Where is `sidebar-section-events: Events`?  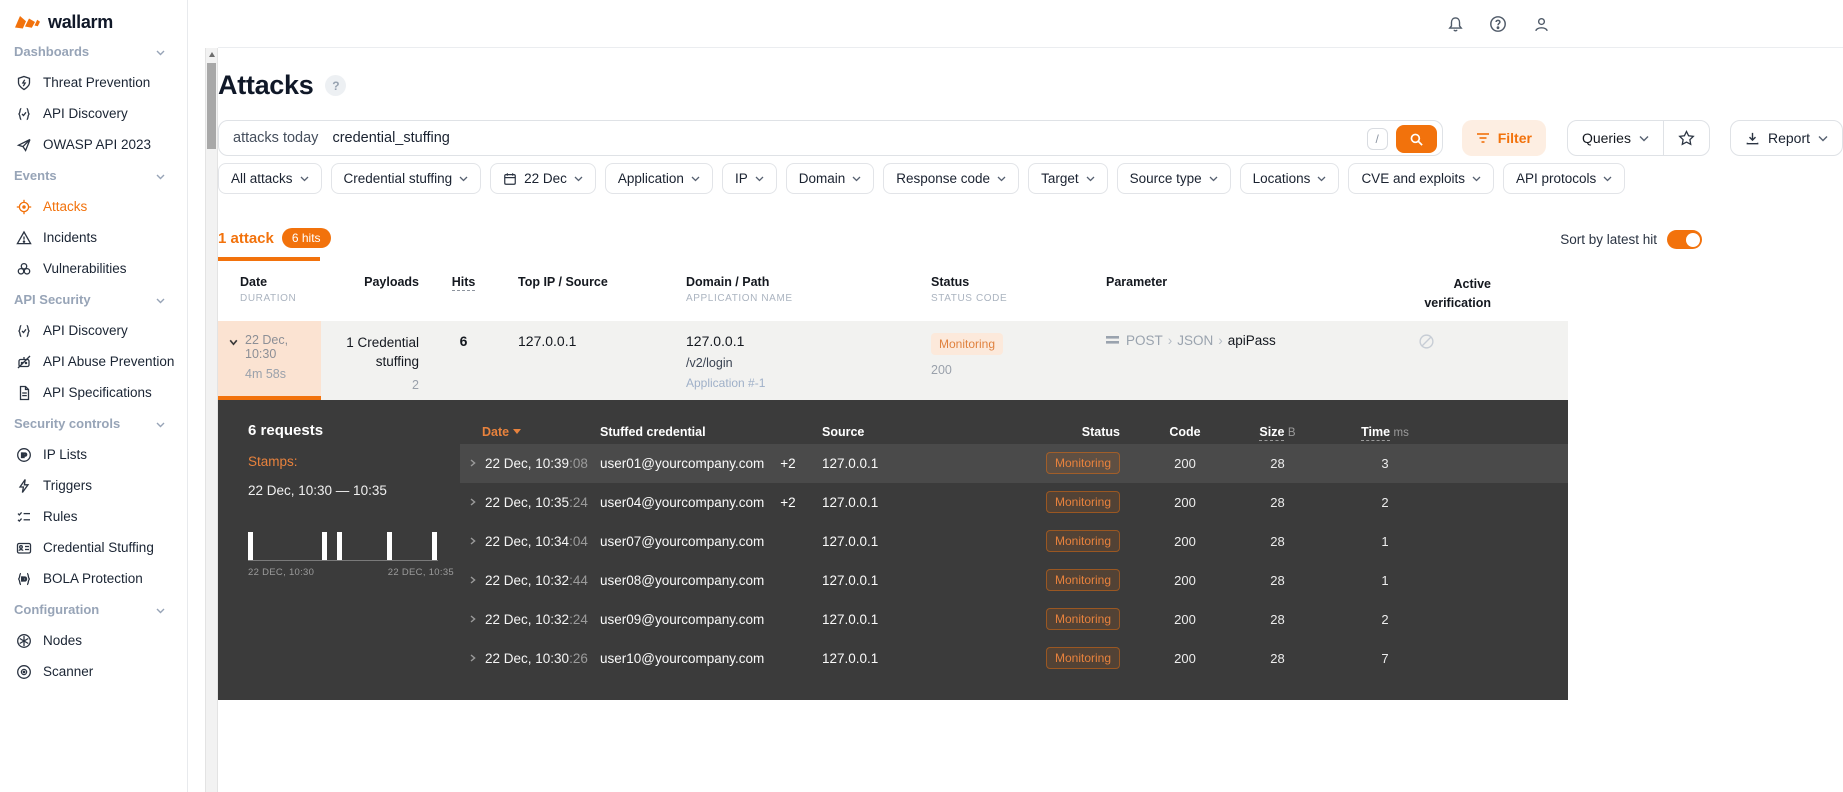
sidebar-section-events: Events is located at coordinates (93, 175).